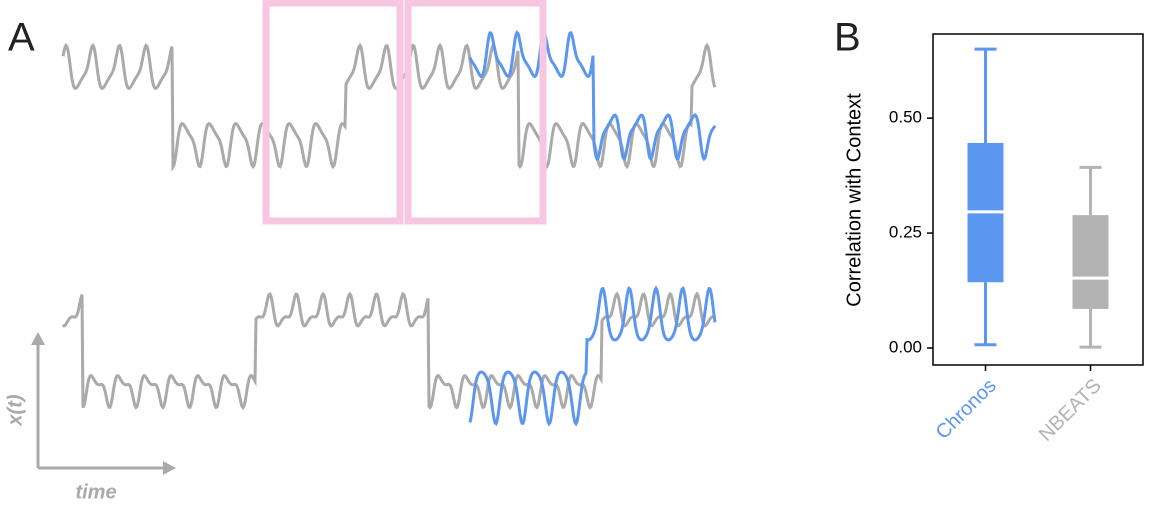 This screenshot has height=513, width=1161. Describe the element at coordinates (103, 403) in the screenshot. I see `axes-arrows` at that location.